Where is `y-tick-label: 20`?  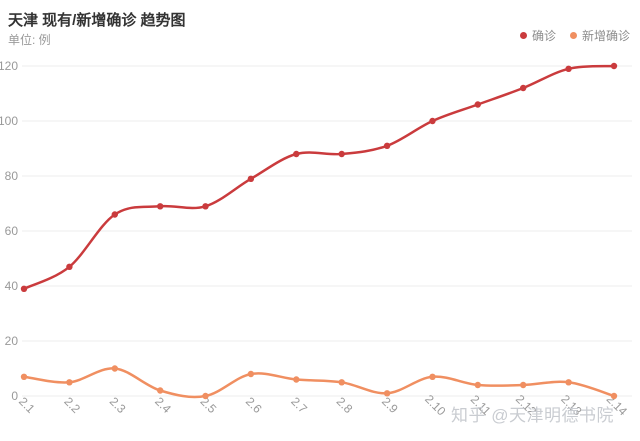
y-tick-label: 20 is located at coordinates (12, 341).